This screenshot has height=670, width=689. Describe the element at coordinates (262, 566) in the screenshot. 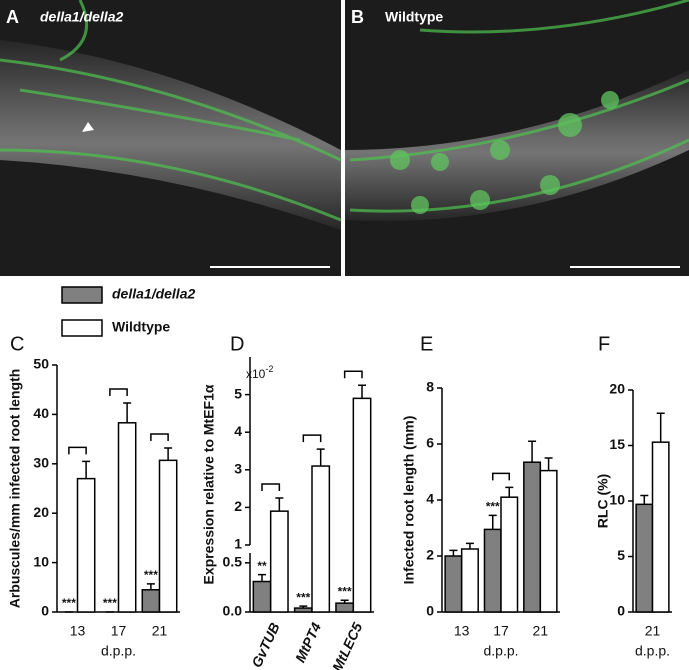

I see `significance-label: **` at that location.